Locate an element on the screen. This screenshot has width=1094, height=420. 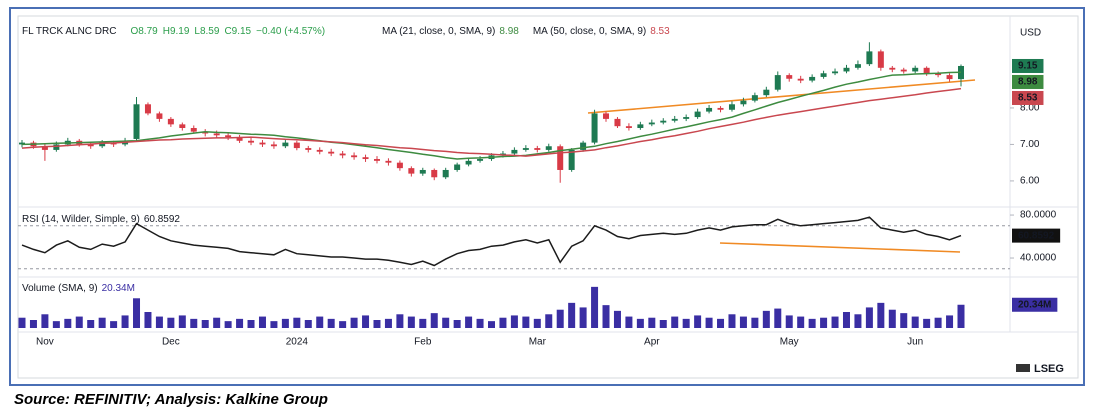
rsi-badge-bg is located at coordinates (1036, 235).